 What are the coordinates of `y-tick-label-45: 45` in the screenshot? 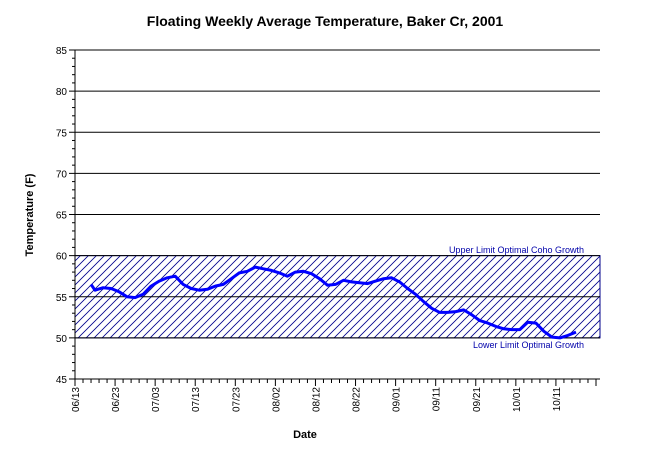 It's located at (62, 380).